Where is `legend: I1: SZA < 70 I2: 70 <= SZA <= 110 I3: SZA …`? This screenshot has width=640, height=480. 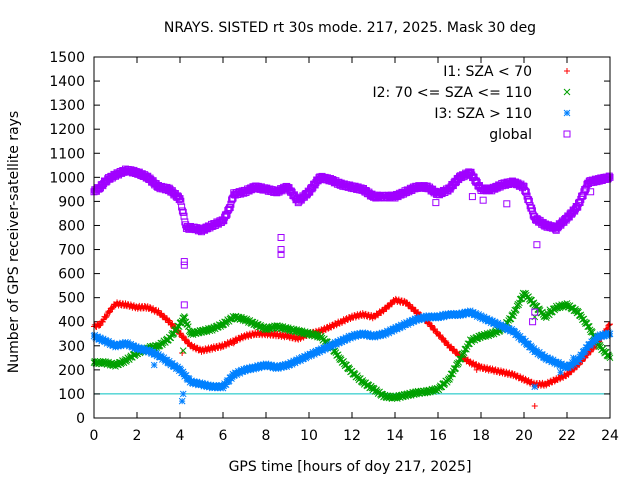
legend: I1: SZA < 70 I2: 70 <= SZA <= 110 I3: SZA … is located at coordinates (471, 103).